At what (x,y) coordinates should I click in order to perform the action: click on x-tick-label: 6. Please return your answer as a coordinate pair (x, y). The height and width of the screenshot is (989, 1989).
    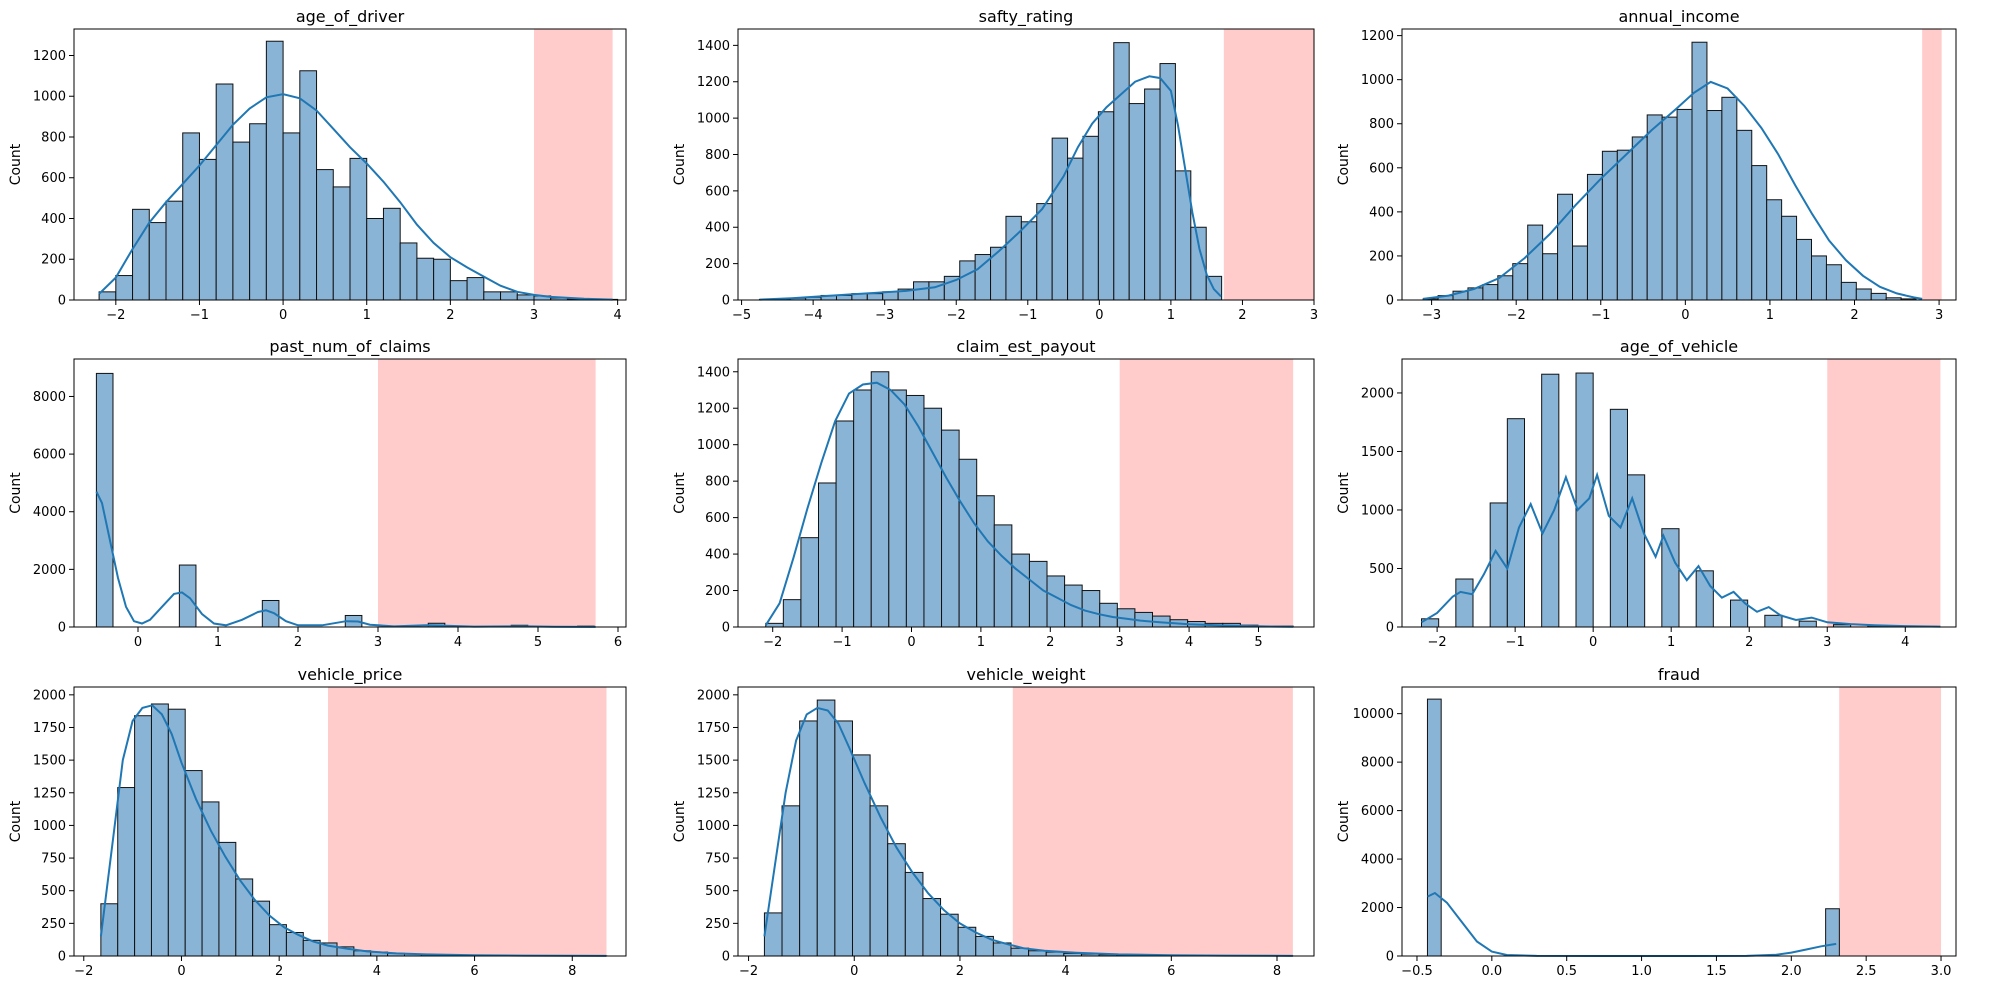
    Looking at the image, I should click on (1171, 971).